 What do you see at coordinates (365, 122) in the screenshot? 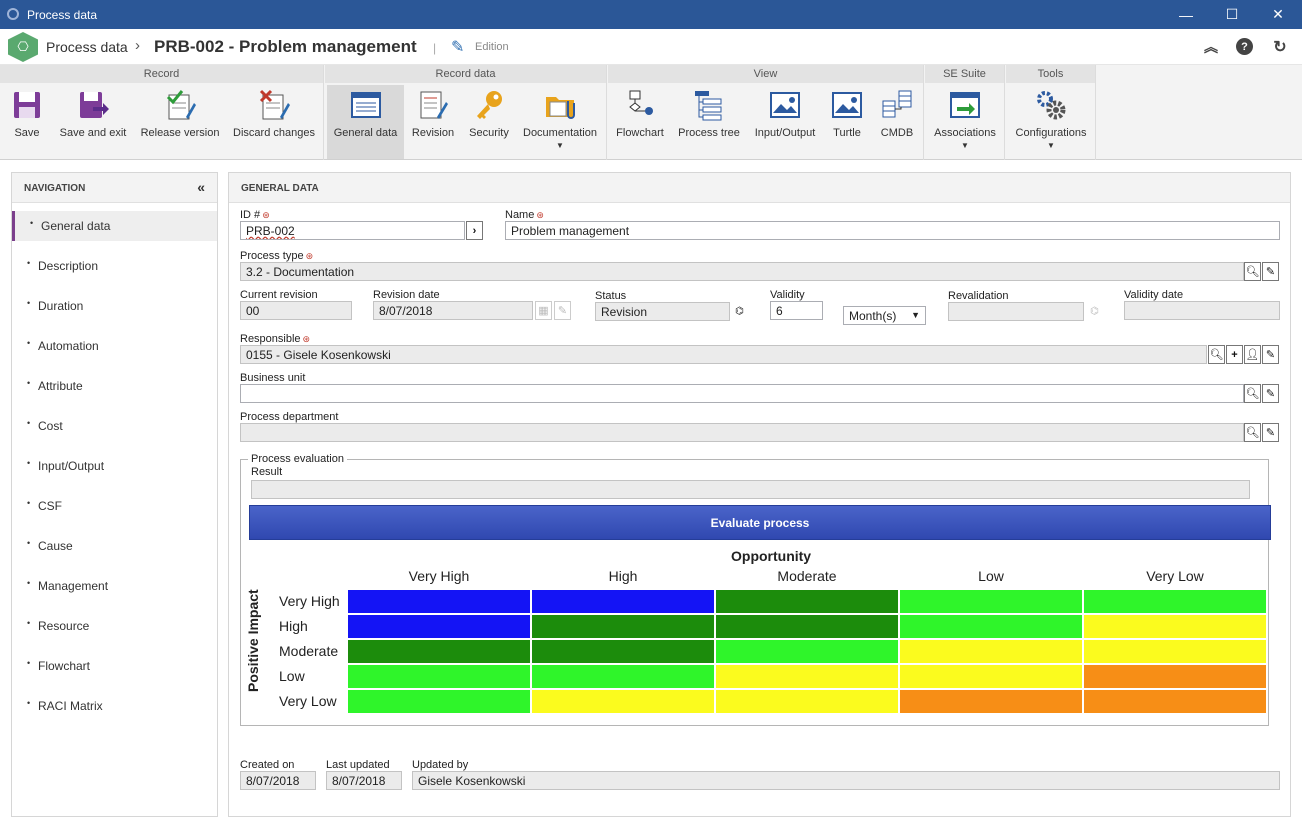
I see `general-data-button: General data` at bounding box center [365, 122].